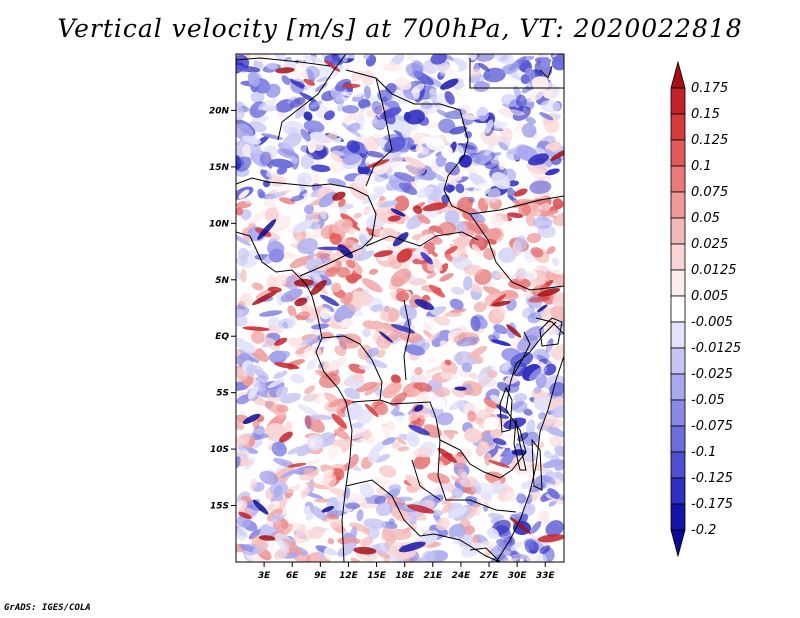 The height and width of the screenshot is (618, 800). Describe the element at coordinates (712, 504) in the screenshot. I see `colorbar-label: -0.175` at that location.